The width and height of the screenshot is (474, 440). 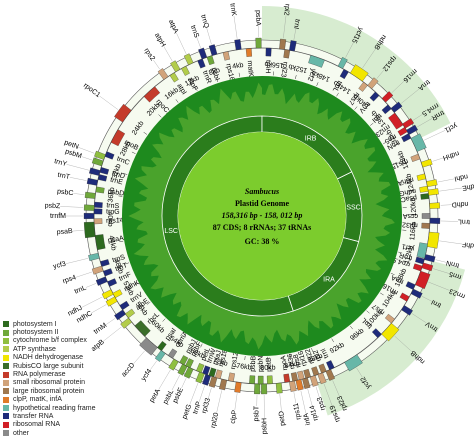 What do you see at coordinates (98, 221) in the screenshot?
I see `gene-block-rps14` at bounding box center [98, 221].